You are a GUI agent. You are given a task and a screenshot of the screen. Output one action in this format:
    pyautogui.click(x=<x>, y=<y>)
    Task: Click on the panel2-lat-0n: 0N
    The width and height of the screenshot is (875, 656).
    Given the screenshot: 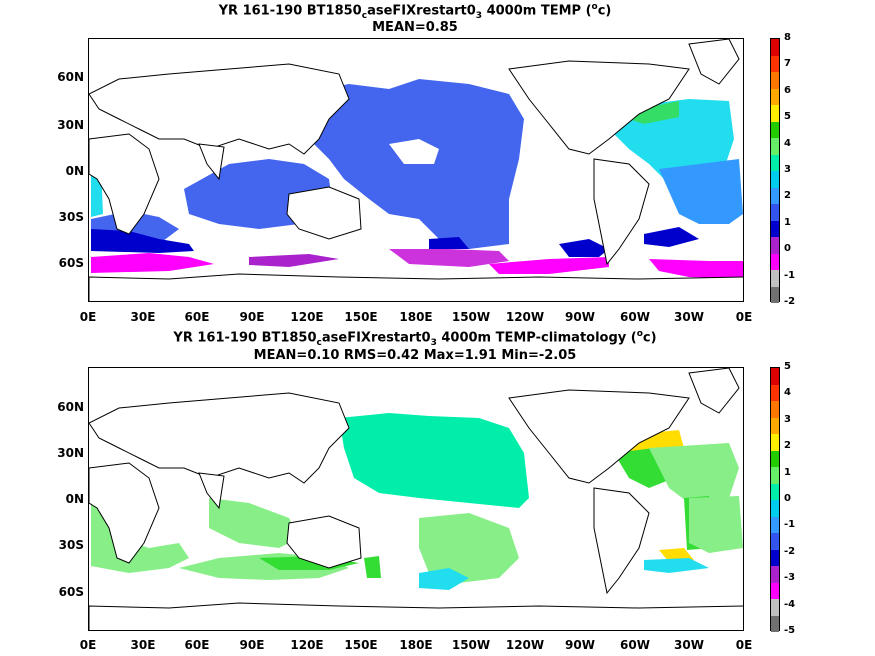 What is the action you would take?
    pyautogui.click(x=74, y=499)
    